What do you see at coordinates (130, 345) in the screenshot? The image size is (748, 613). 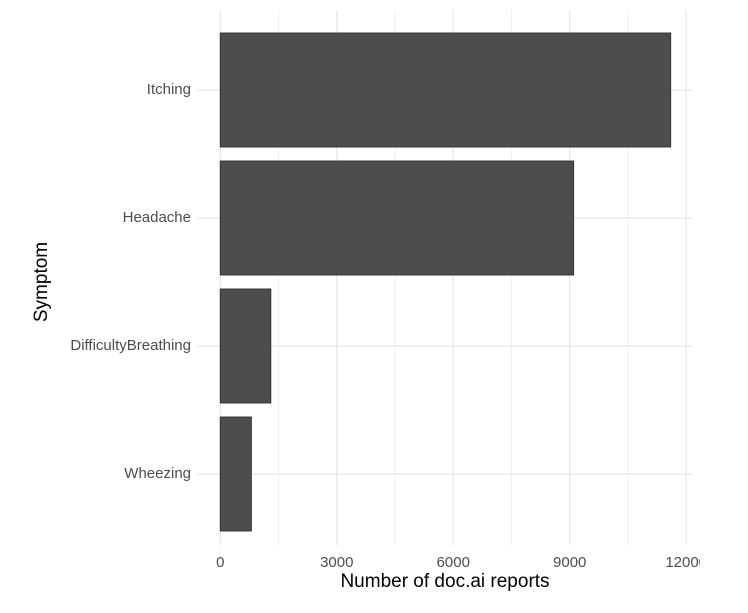 I see `y-tick-label: DifficultyBreathing` at bounding box center [130, 345].